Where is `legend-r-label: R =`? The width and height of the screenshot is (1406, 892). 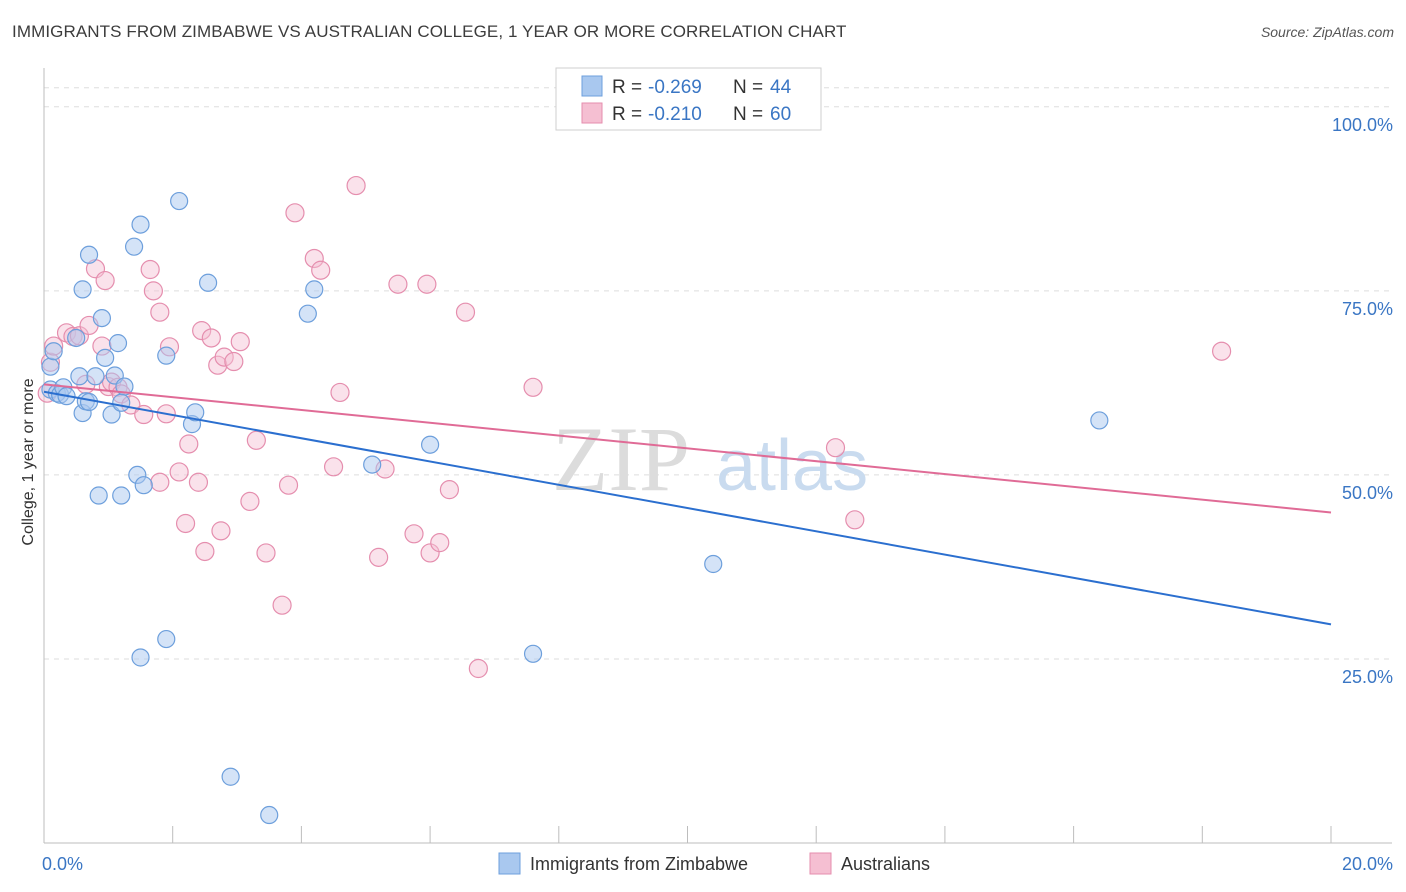 legend-r-label: R = is located at coordinates (627, 87).